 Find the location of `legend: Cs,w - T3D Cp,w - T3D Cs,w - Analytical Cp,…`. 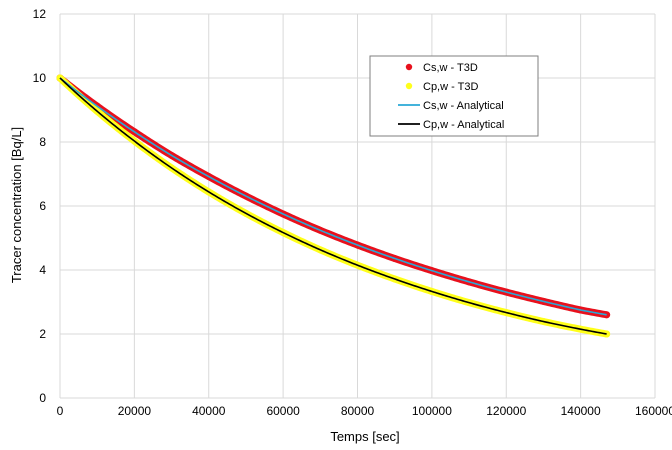

legend: Cs,w - T3D Cp,w - T3D Cs,w - Analytical Cp,… is located at coordinates (454, 96).